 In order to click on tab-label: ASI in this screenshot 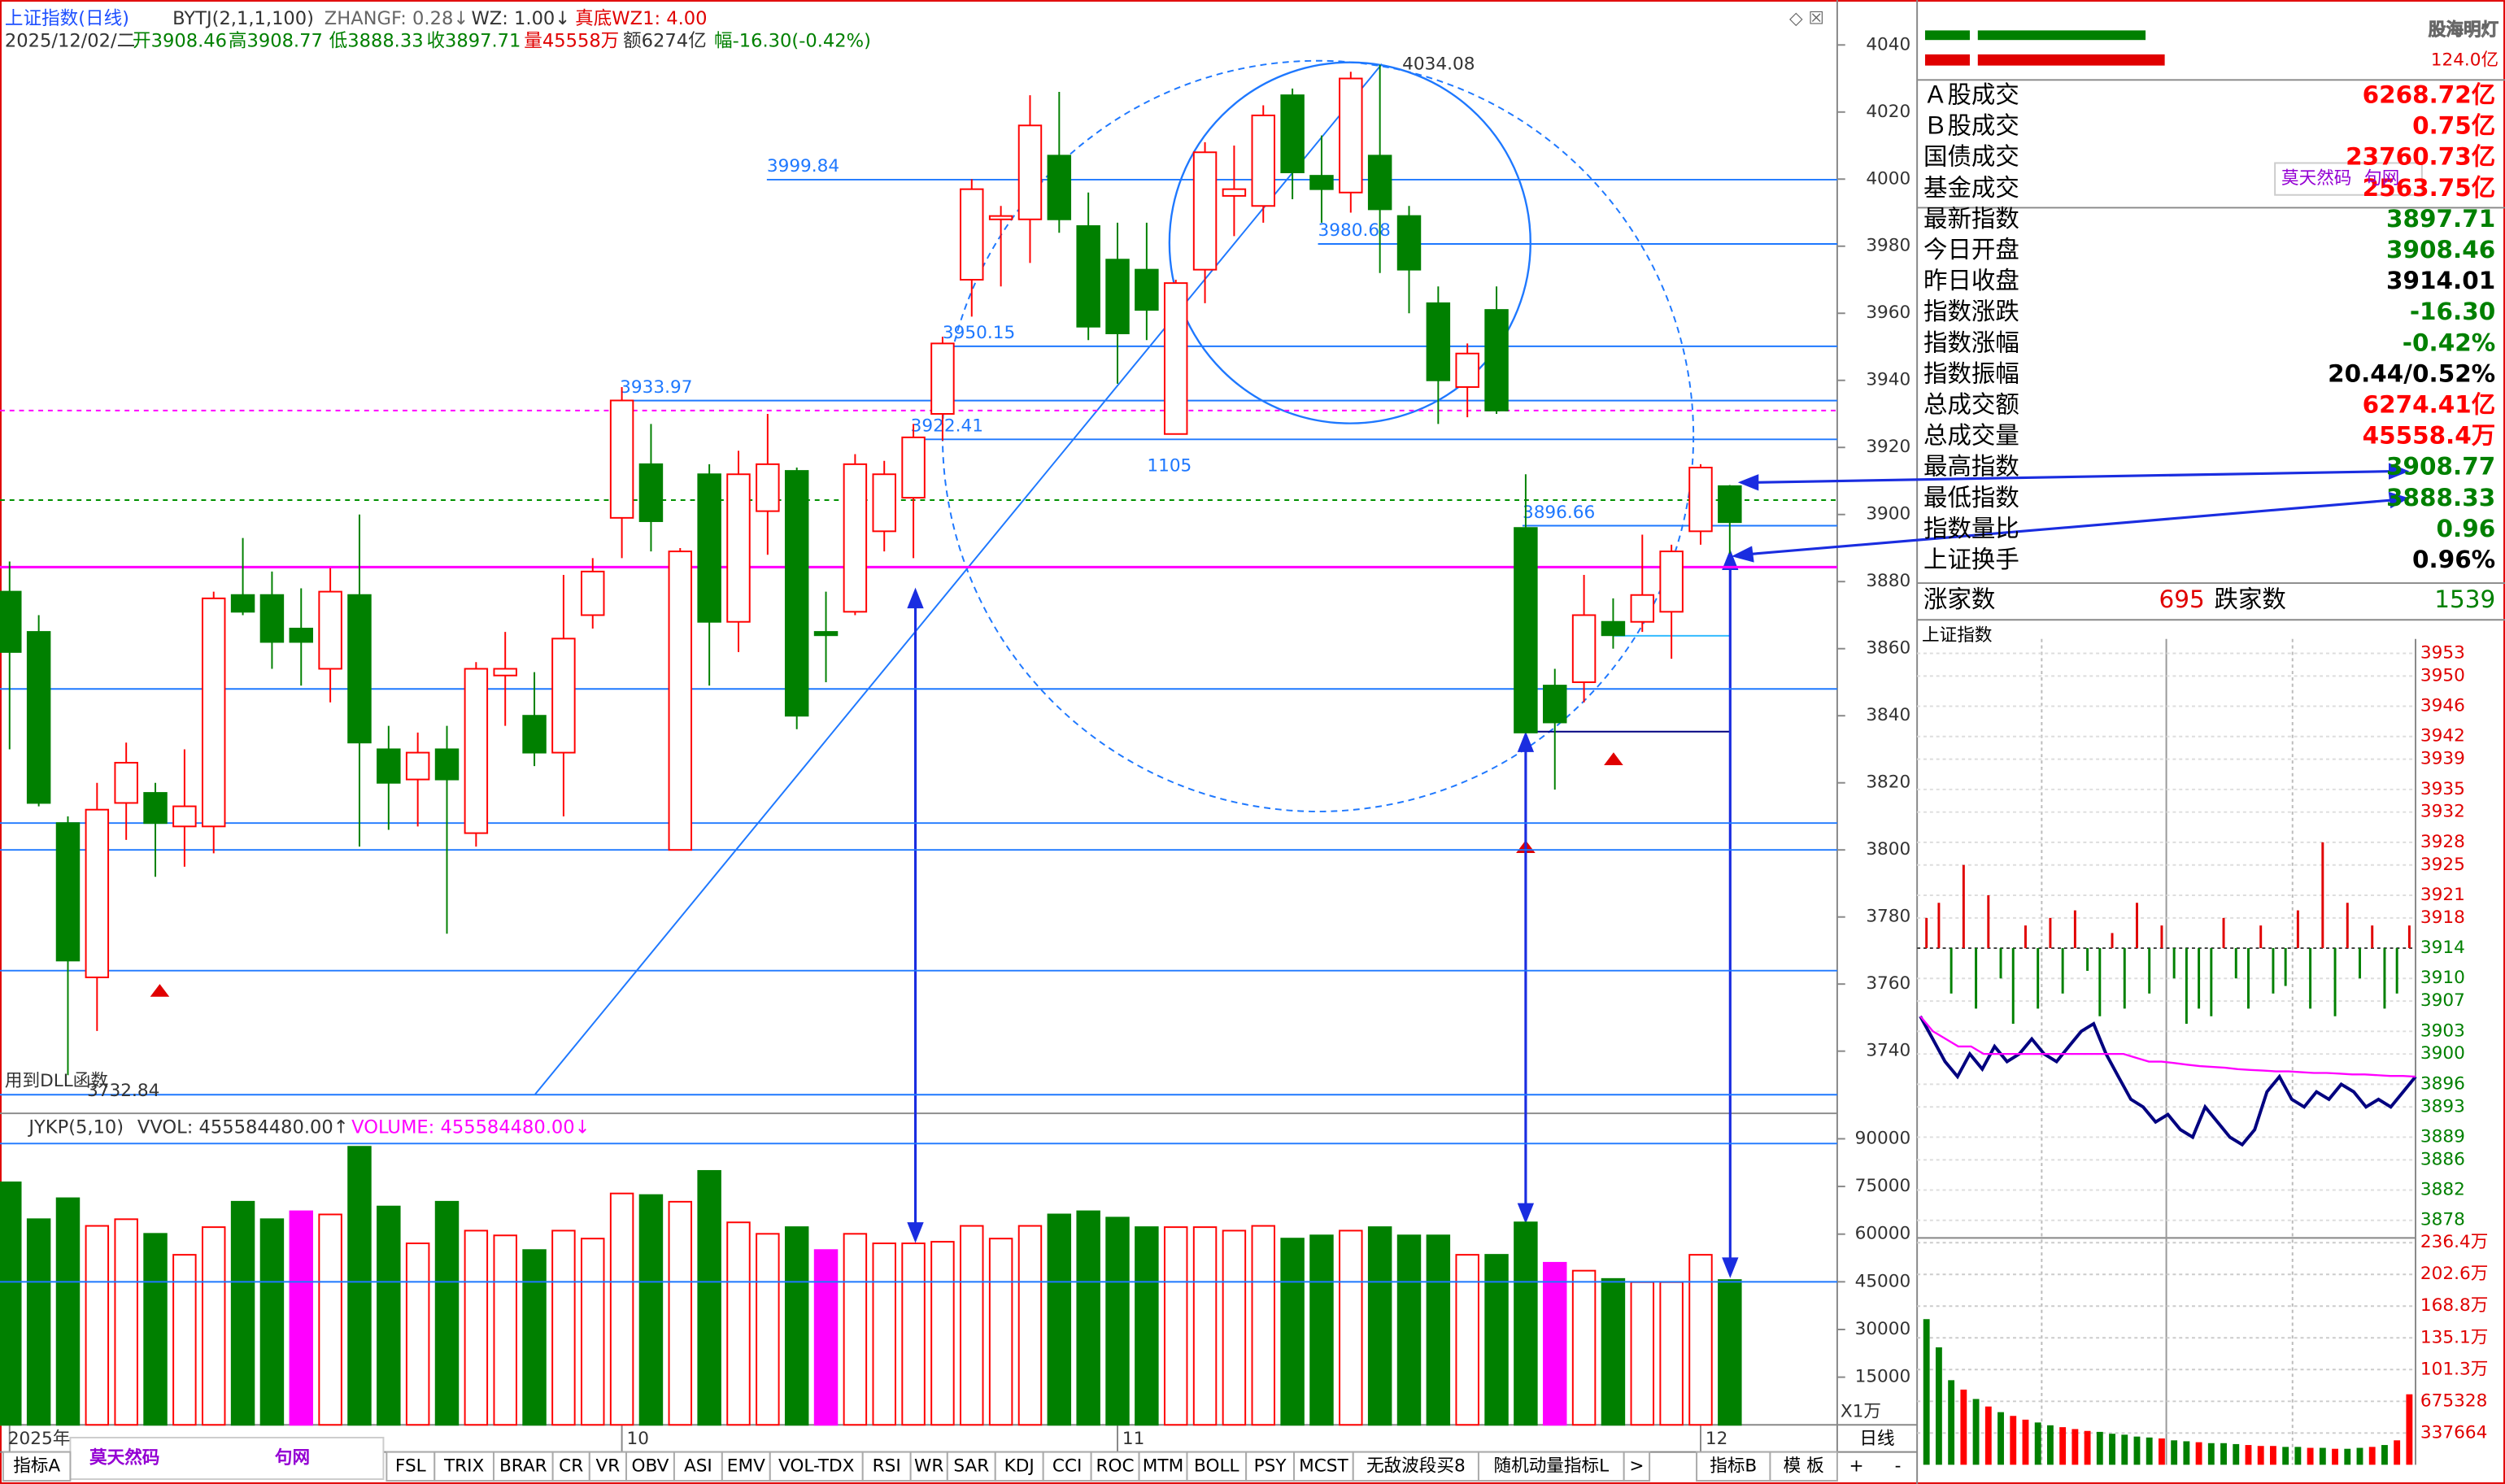, I will do `click(698, 1466)`.